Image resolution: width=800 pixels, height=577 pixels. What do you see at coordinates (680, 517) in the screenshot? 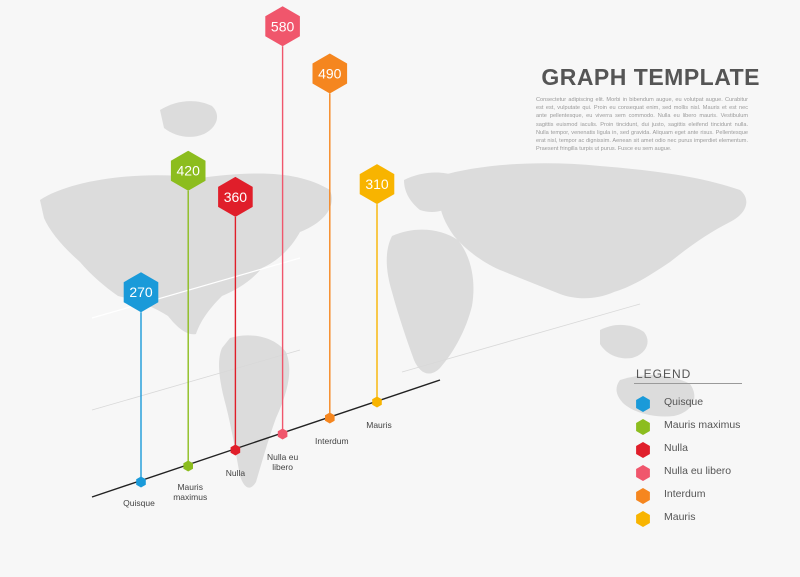
I see `legend-label: Mauris` at bounding box center [680, 517].